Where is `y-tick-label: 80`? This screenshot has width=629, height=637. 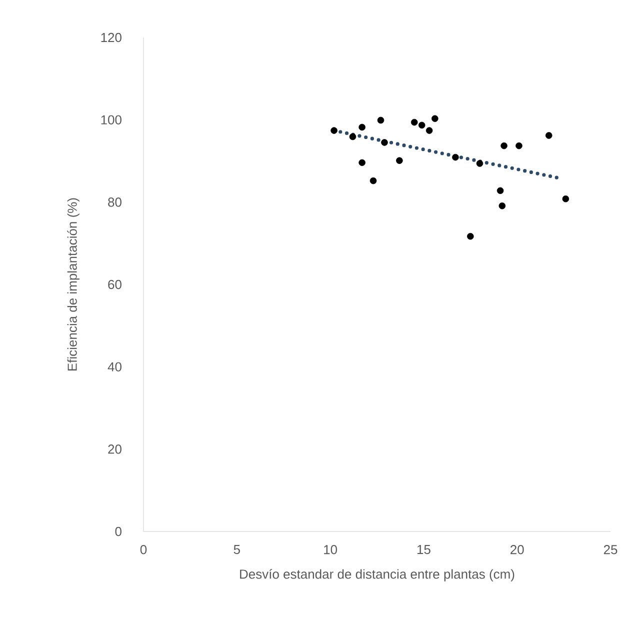 y-tick-label: 80 is located at coordinates (115, 202).